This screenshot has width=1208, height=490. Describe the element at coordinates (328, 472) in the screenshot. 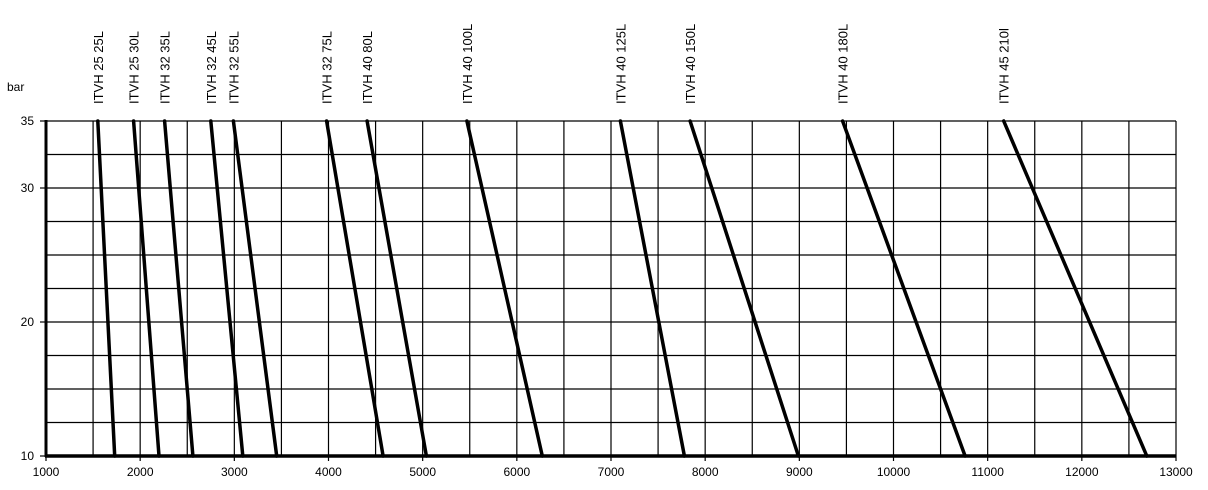

I see `x-tick-label: 4000` at that location.